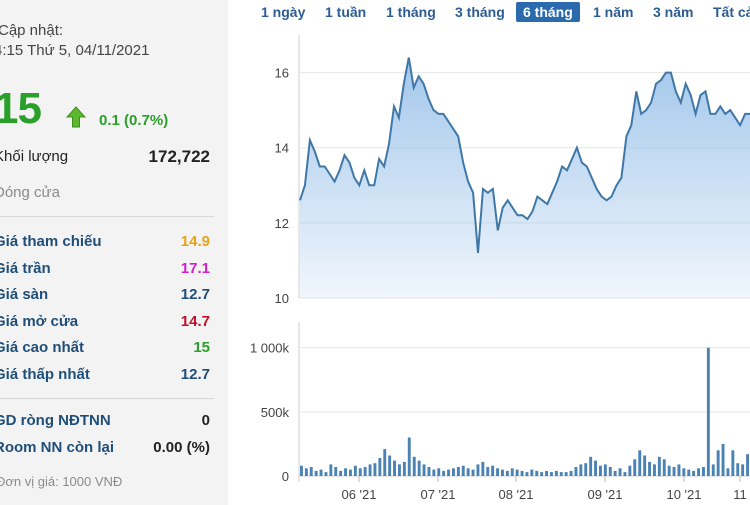 This screenshot has width=750, height=505. I want to click on foreign-label: Room NN còn lại, so click(57, 447).